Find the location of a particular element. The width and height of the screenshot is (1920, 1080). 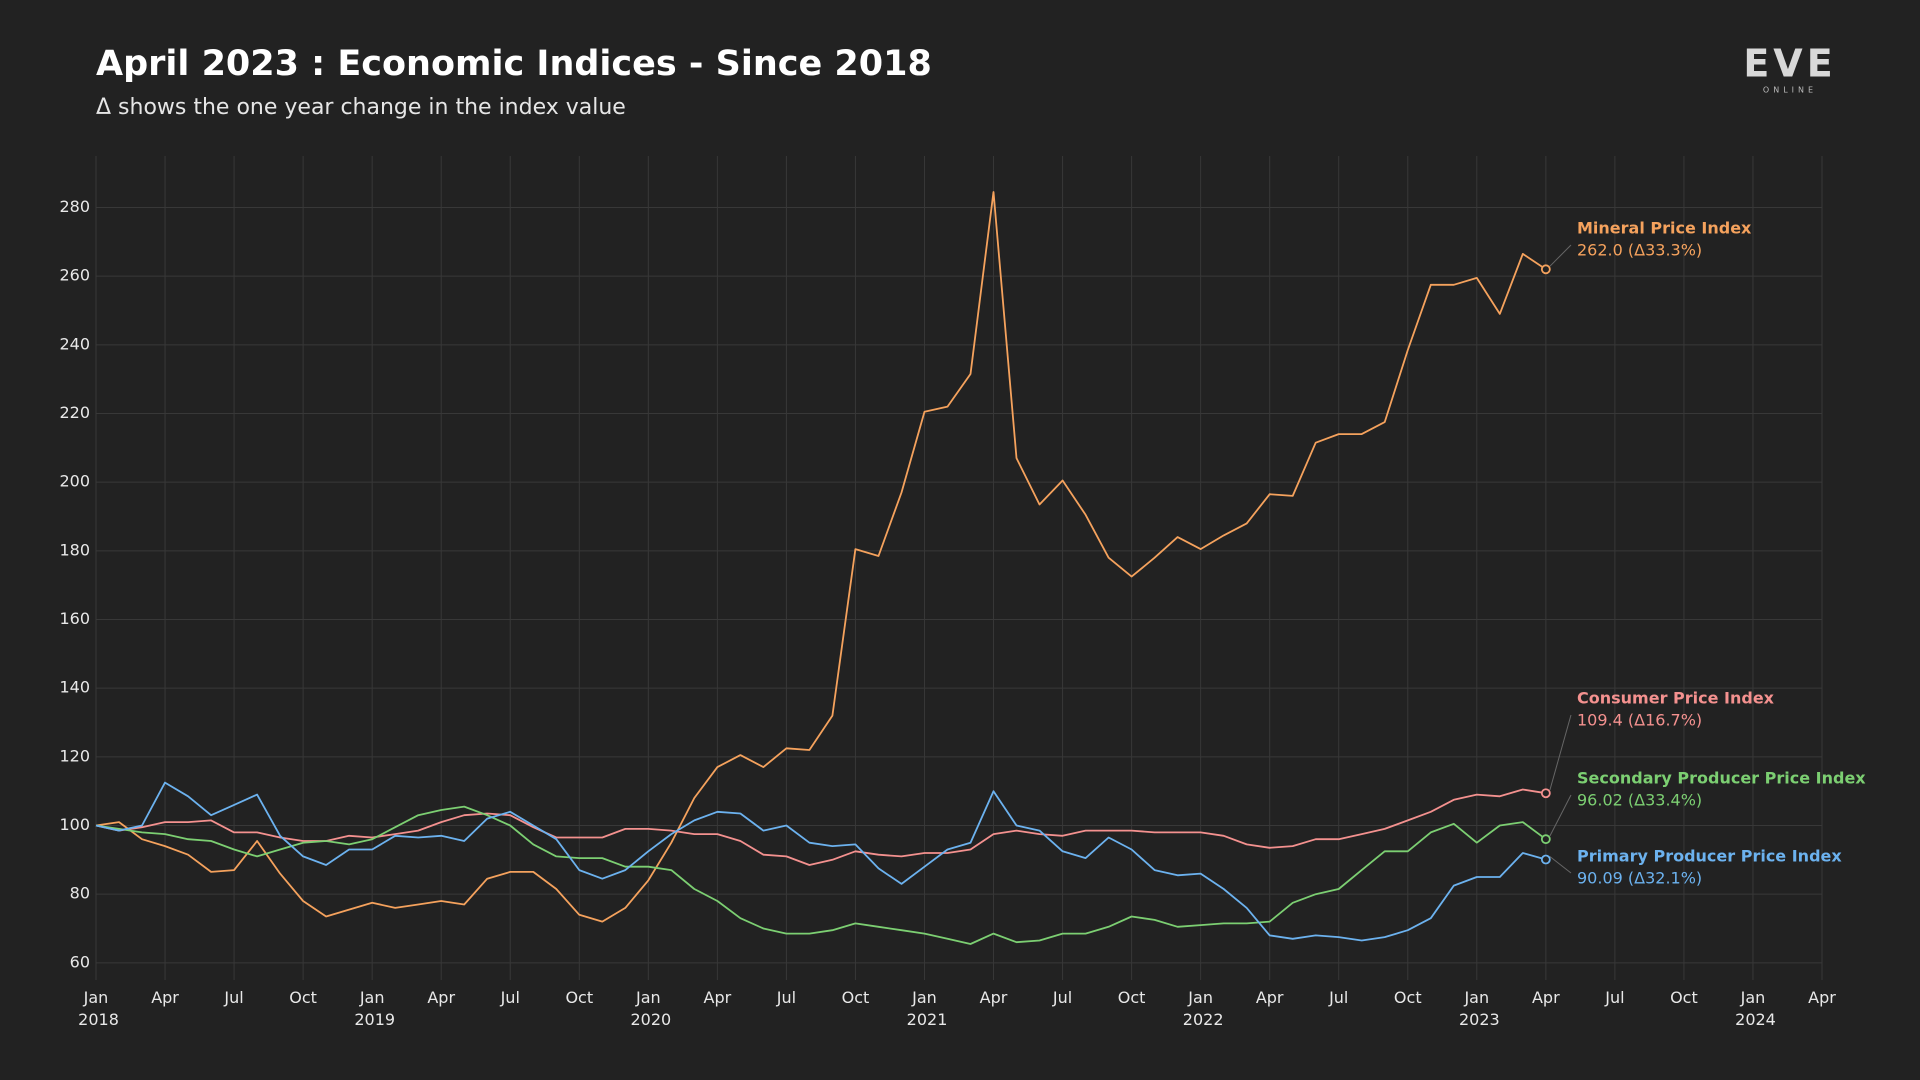

y-tick-label: 60 is located at coordinates (80, 961).